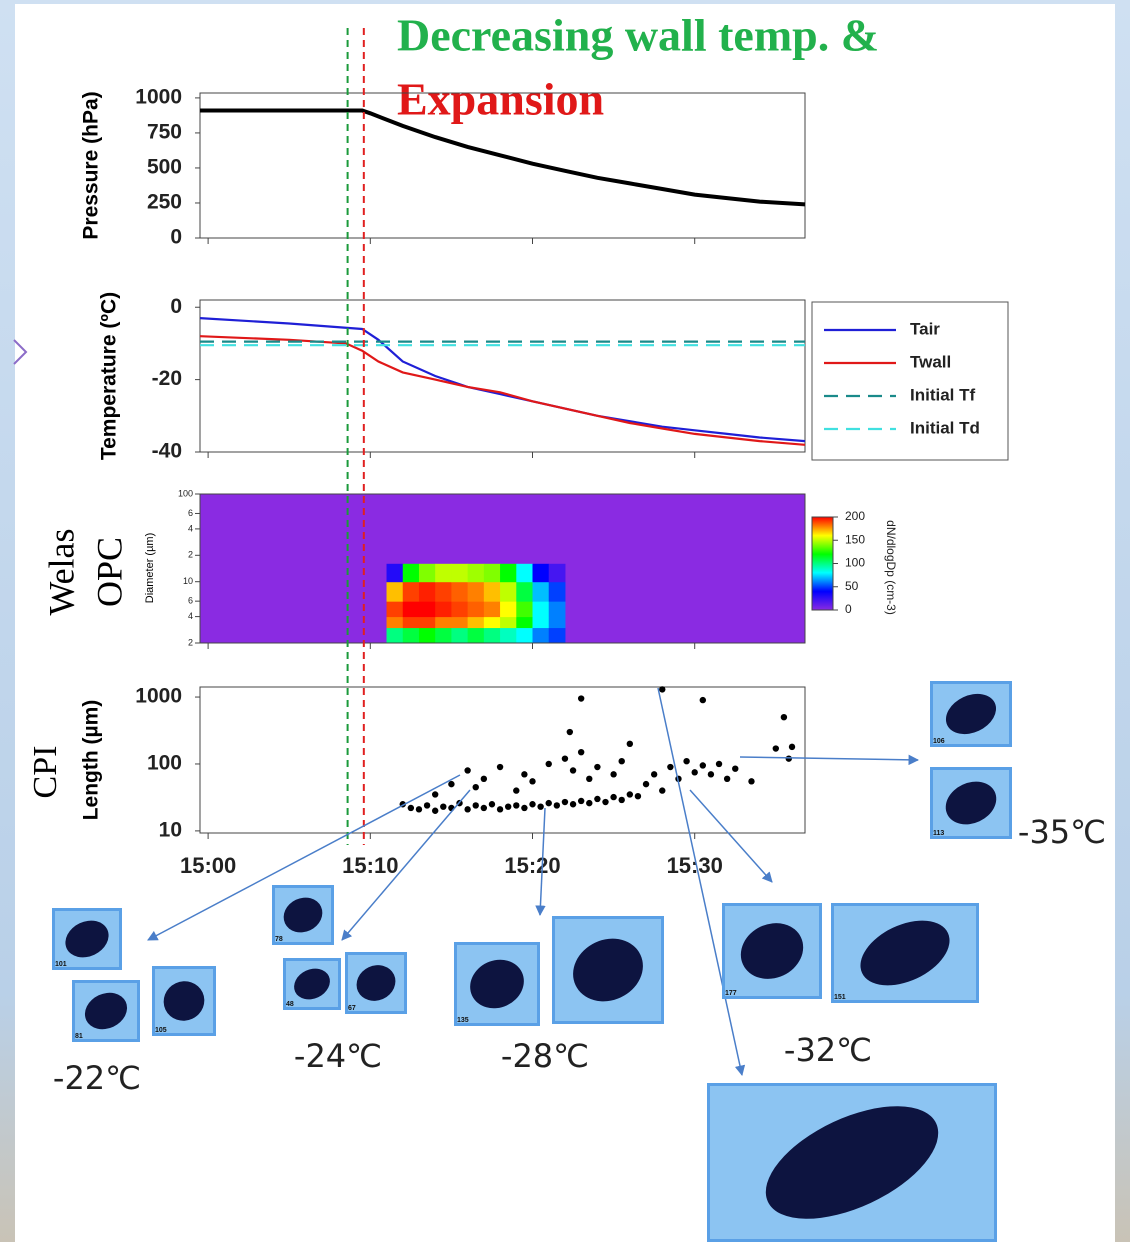 This screenshot has width=1130, height=1247. I want to click on y-axis-label: Temperature (ºC), so click(109, 376).